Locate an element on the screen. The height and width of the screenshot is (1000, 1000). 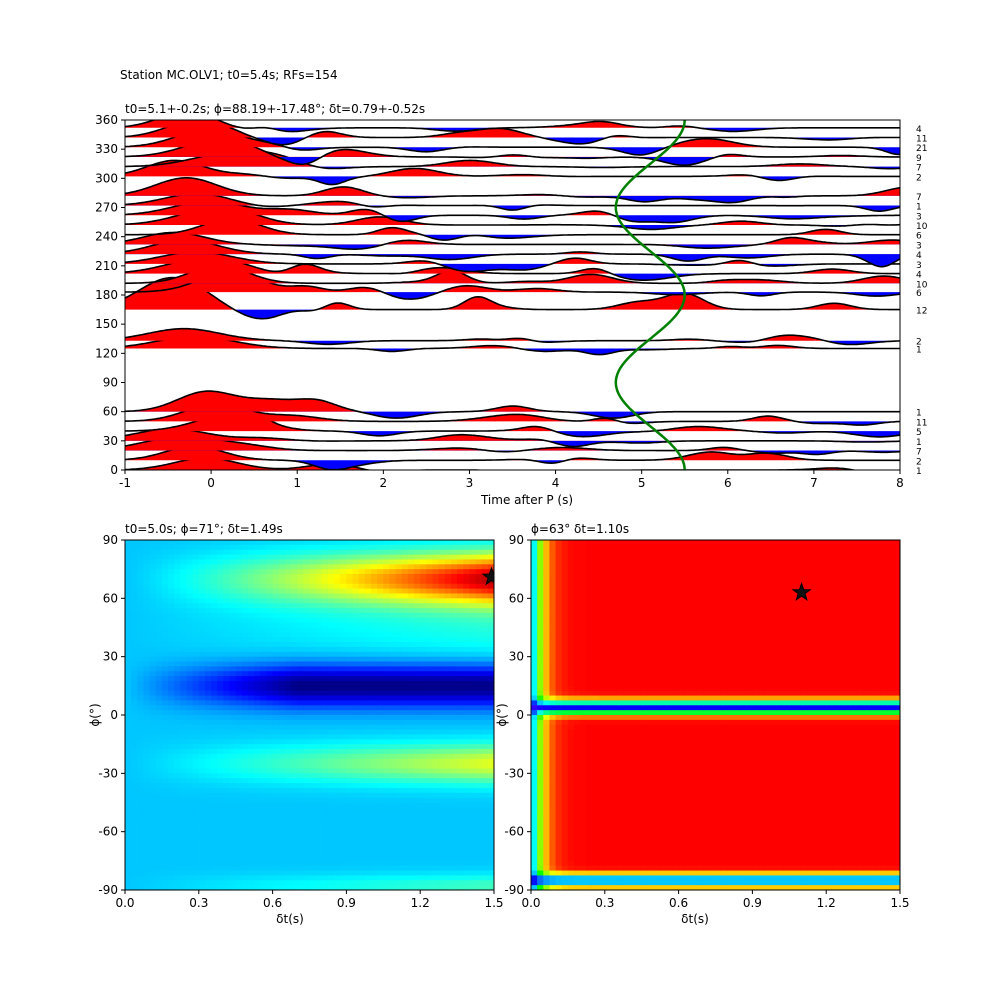
y-tick-label: 60 is located at coordinates (110, 412).